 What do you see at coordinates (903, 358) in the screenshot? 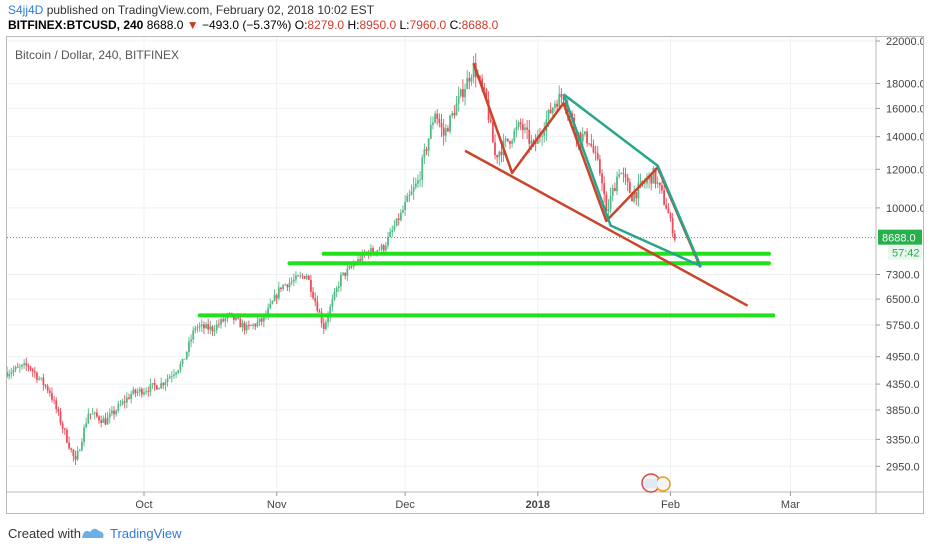
I see `y-tick-label: 4950.0` at bounding box center [903, 358].